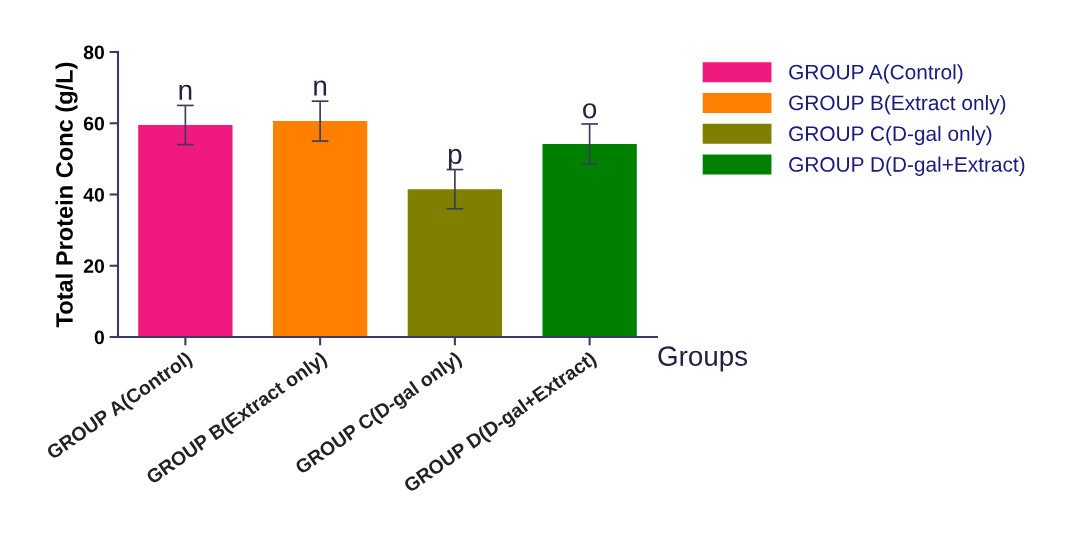  Describe the element at coordinates (94, 52) in the screenshot. I see `y-tick-label: 80` at that location.